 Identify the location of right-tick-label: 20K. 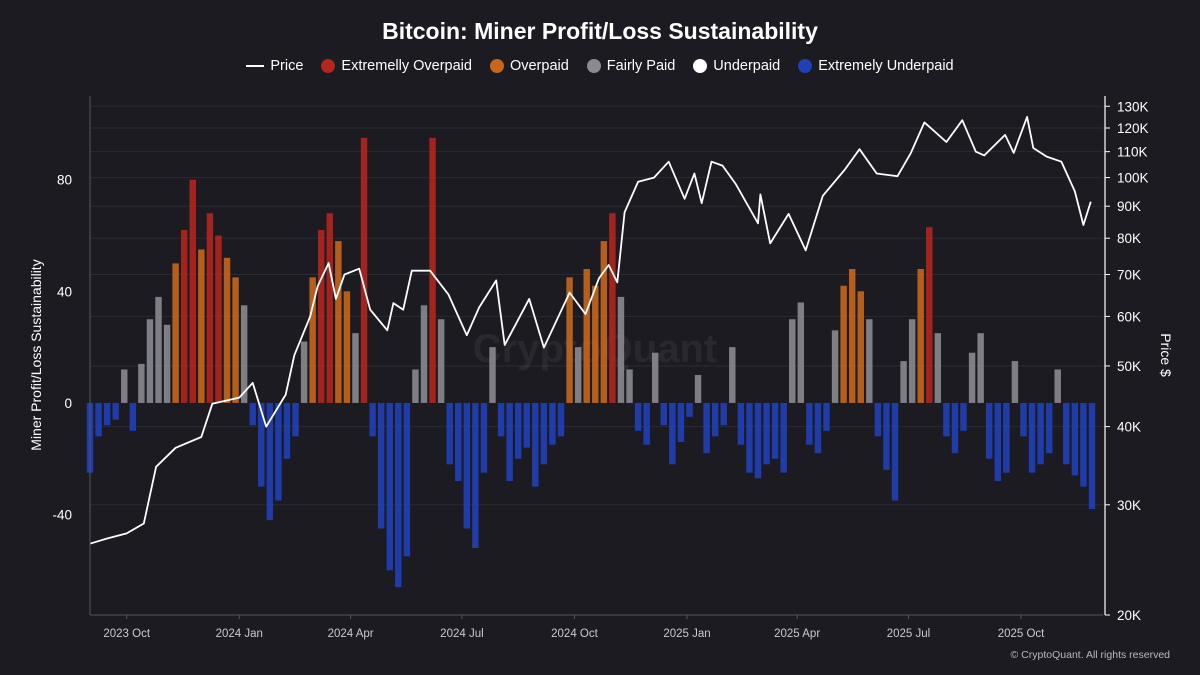
(1129, 615).